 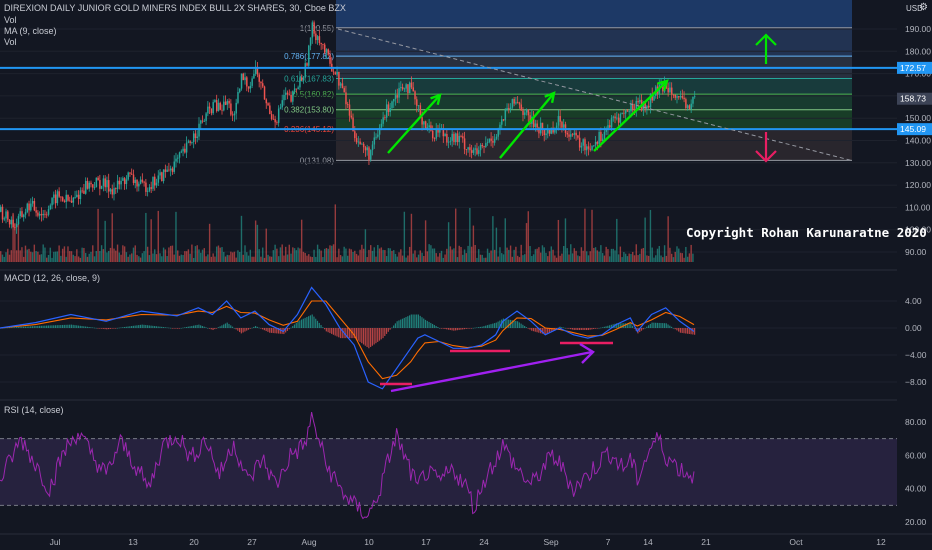 I want to click on rsi-label: RSI (14, close), so click(x=34, y=410).